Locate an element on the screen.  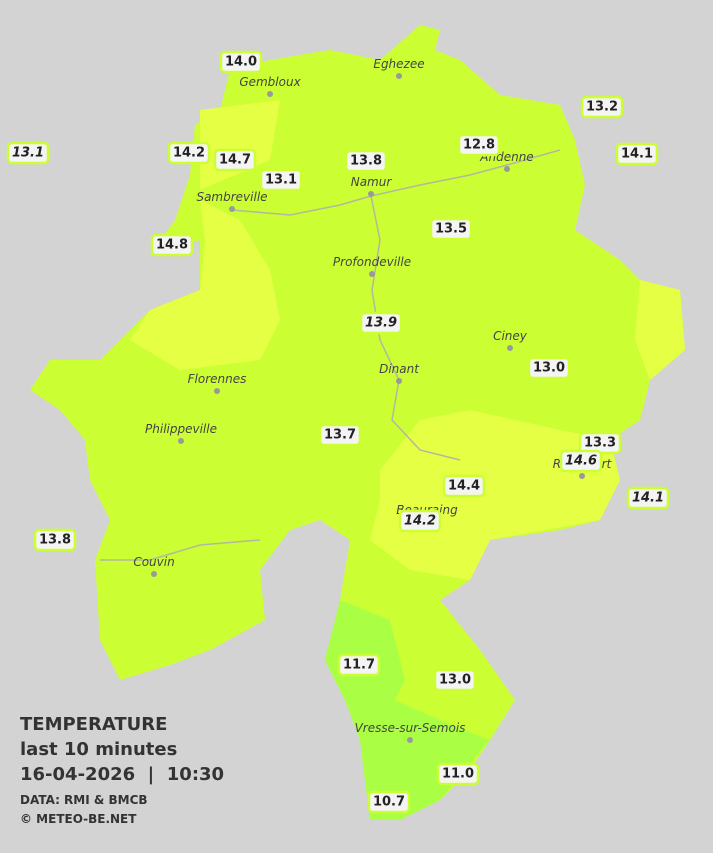
city-name: Profondeville is located at coordinates (372, 262).